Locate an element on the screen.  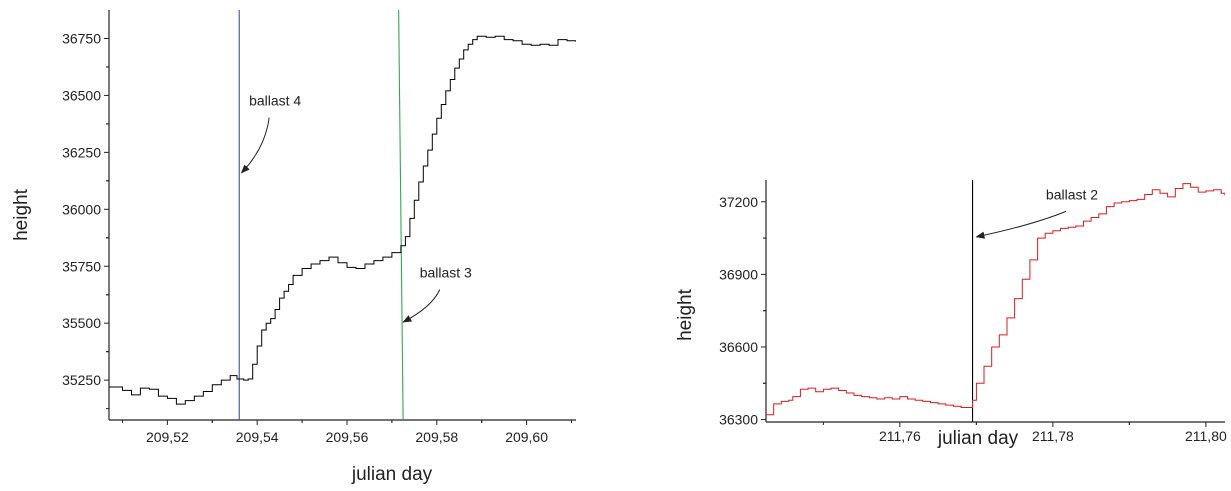
right-y-tick-label: 36600 is located at coordinates (738, 347).